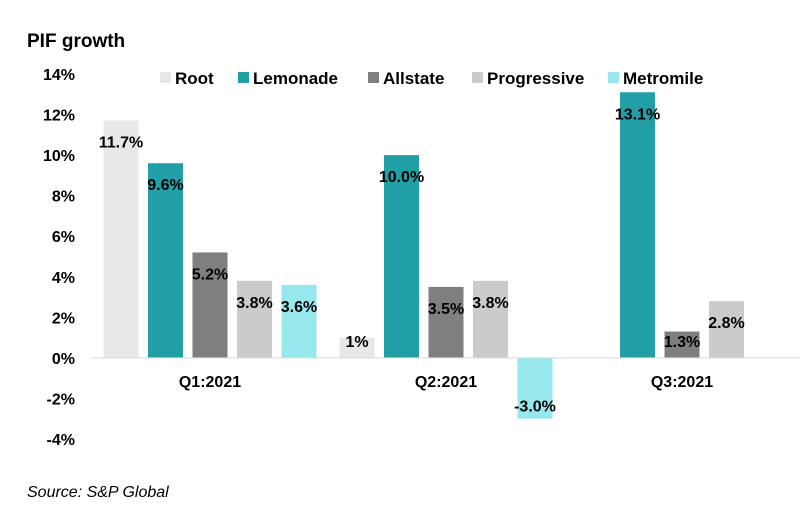 Image resolution: width=800 pixels, height=518 pixels. Describe the element at coordinates (413, 78) in the screenshot. I see `legend-label-allstate: Allstate` at that location.